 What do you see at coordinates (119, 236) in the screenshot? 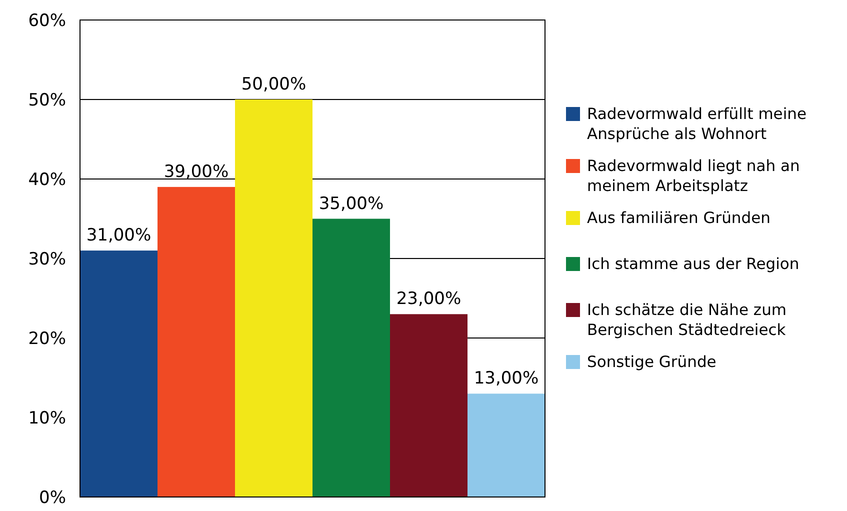
I see `data-label: 31,00%` at bounding box center [119, 236].